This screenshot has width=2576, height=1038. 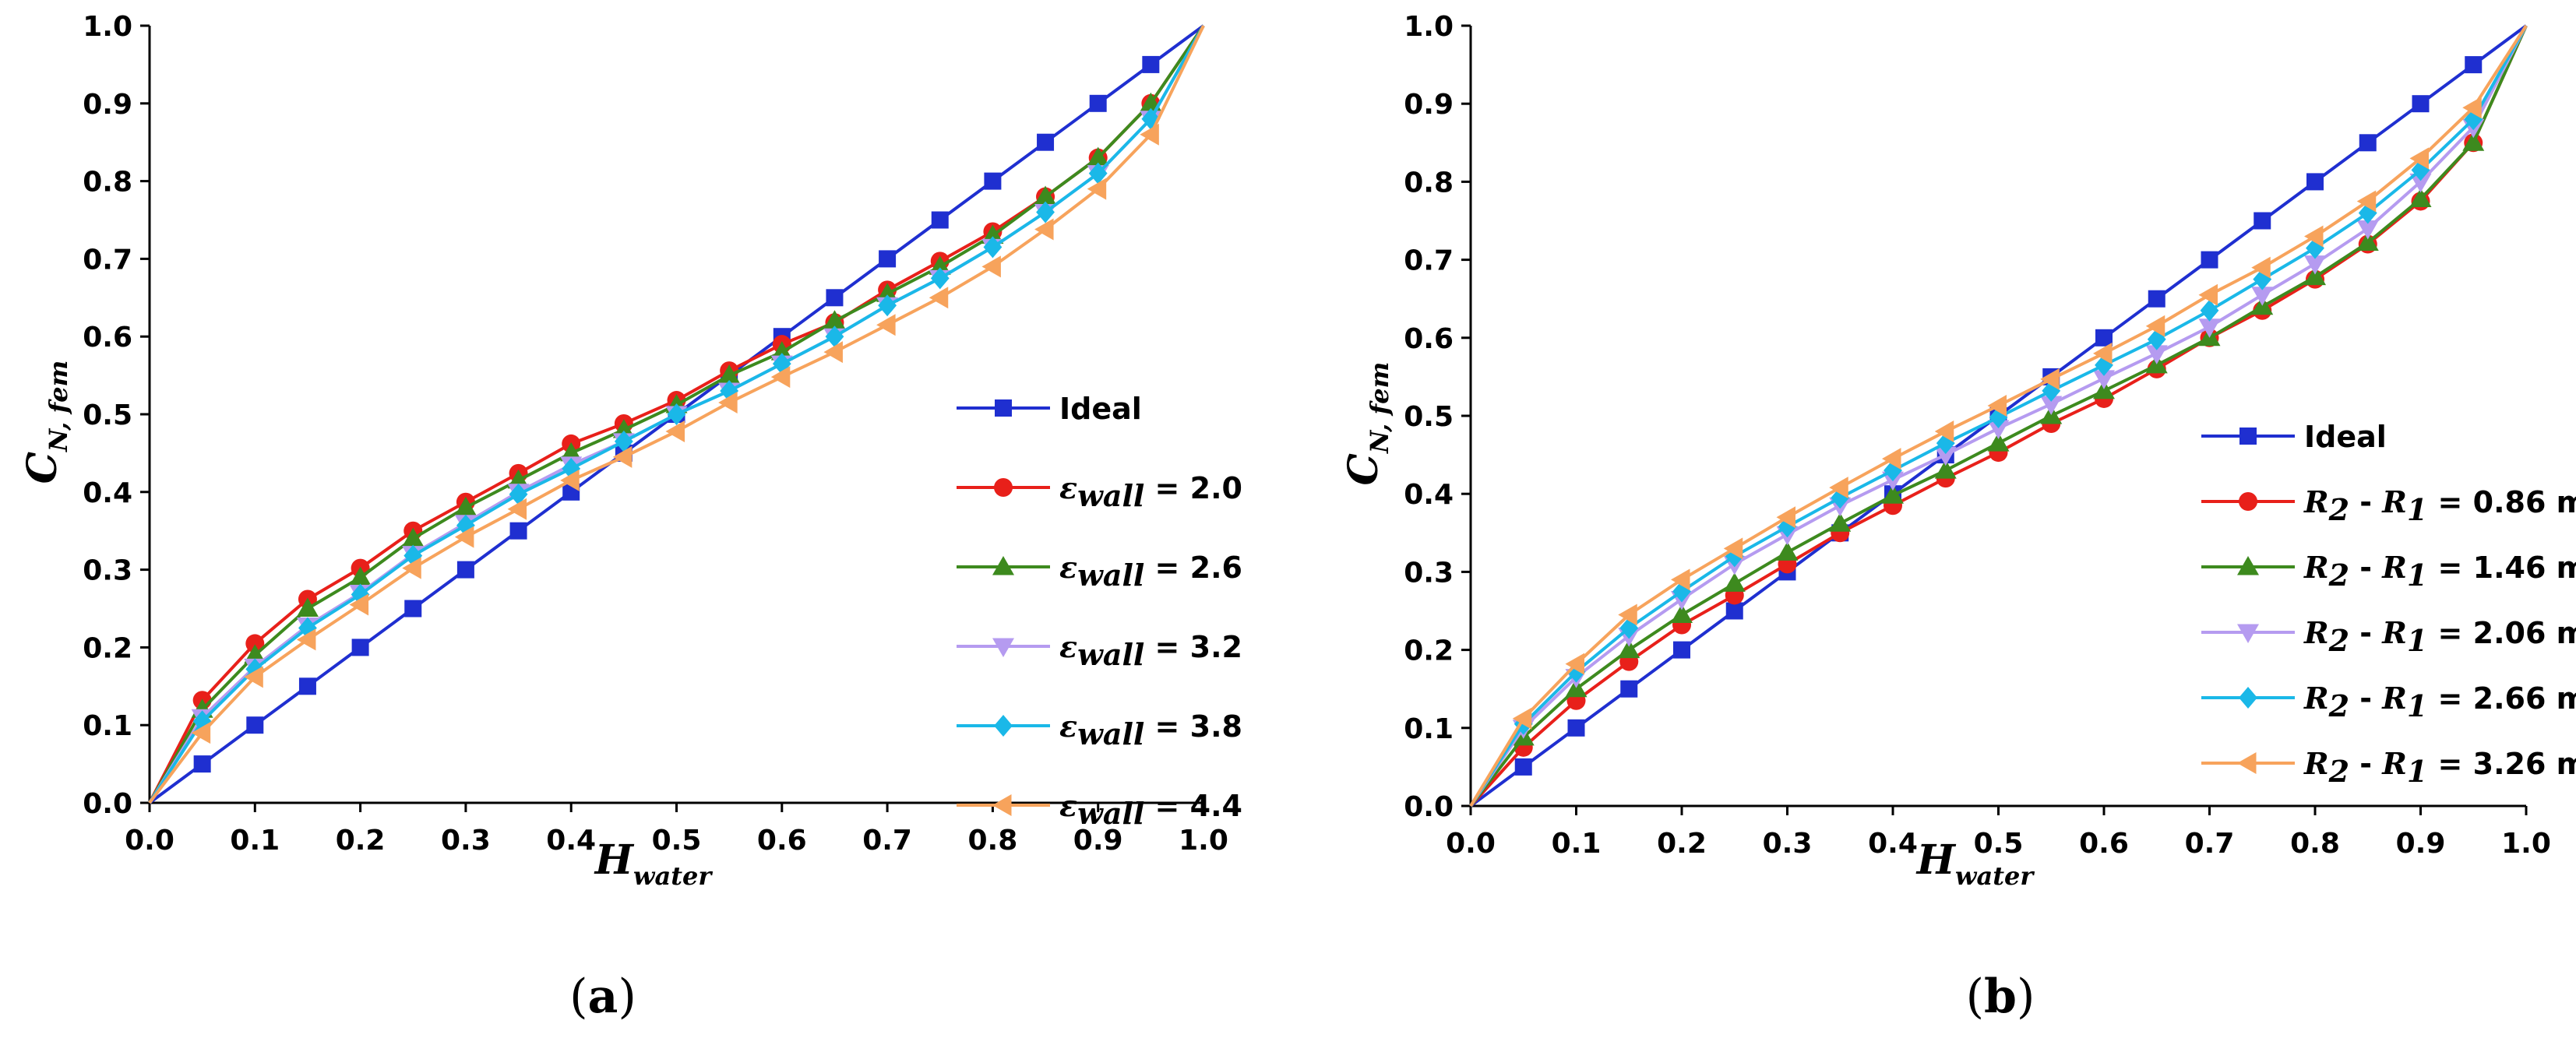 I want to click on x-tick-label: 0.3, so click(x=1788, y=844).